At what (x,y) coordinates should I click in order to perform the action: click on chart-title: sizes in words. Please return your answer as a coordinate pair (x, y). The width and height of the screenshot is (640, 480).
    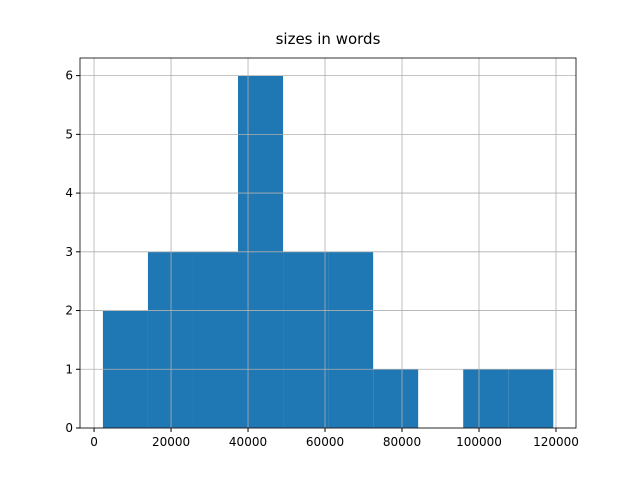
    Looking at the image, I should click on (328, 39).